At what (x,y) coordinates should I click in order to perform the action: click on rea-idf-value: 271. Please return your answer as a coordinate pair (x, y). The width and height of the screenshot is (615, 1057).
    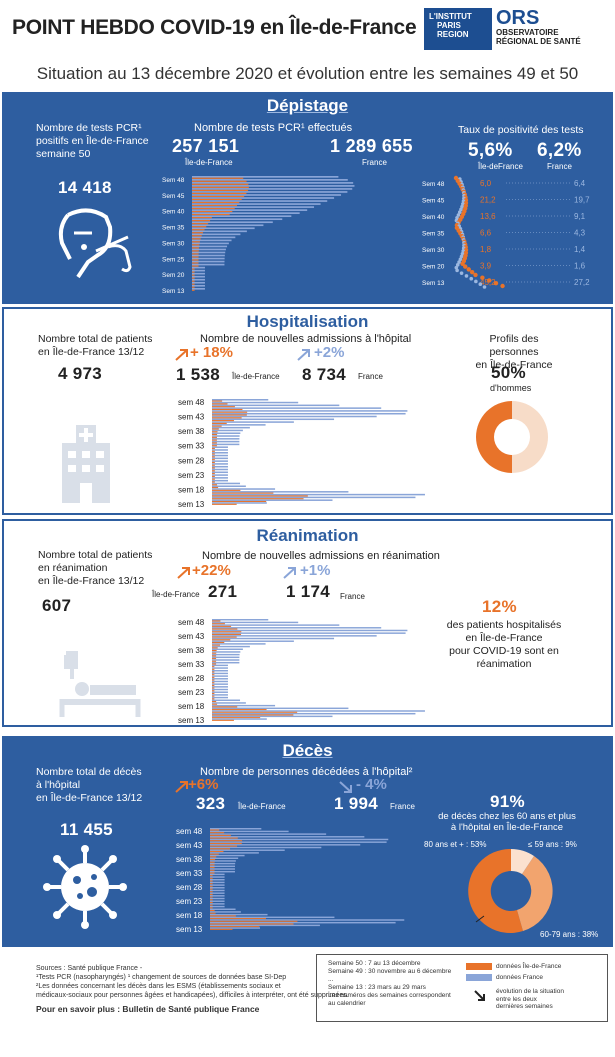
    Looking at the image, I should click on (223, 591).